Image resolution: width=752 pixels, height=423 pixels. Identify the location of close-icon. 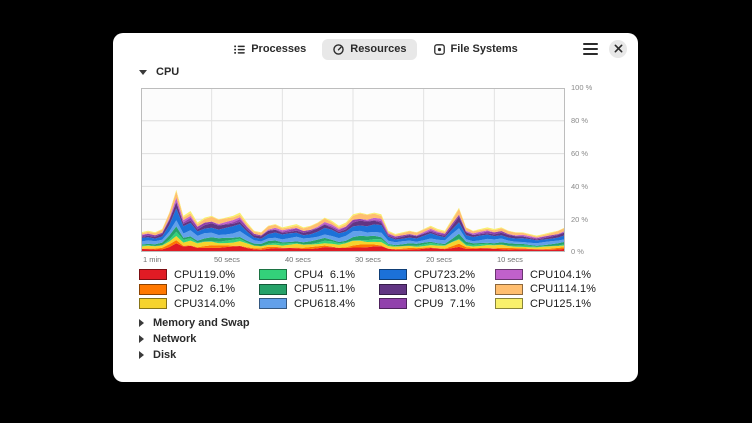
(618, 49).